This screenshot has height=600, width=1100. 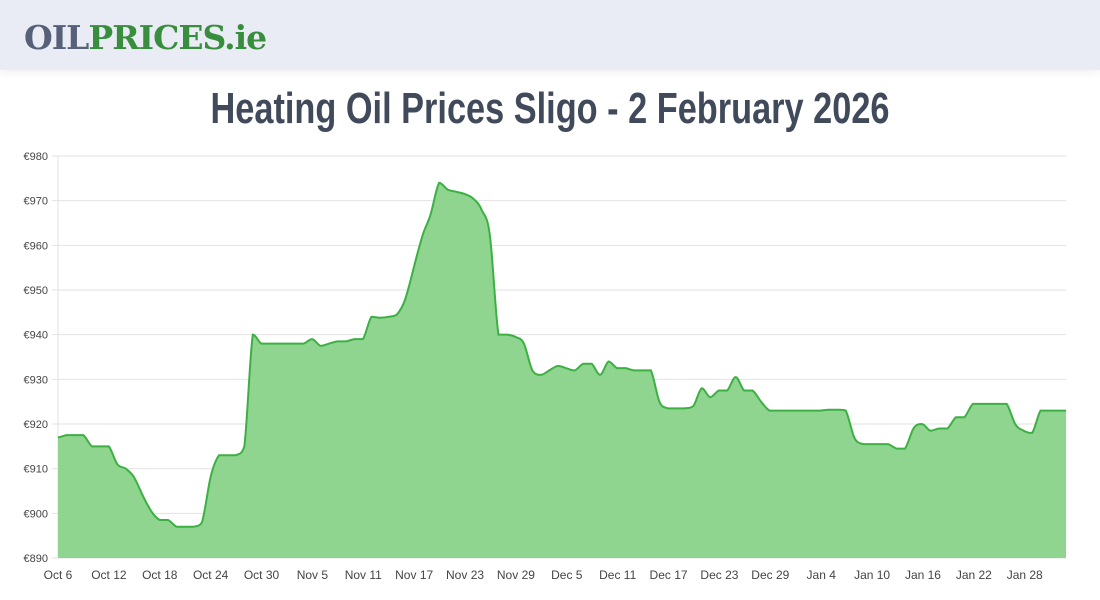 What do you see at coordinates (58, 575) in the screenshot?
I see `x-tick-label: Oct 6` at bounding box center [58, 575].